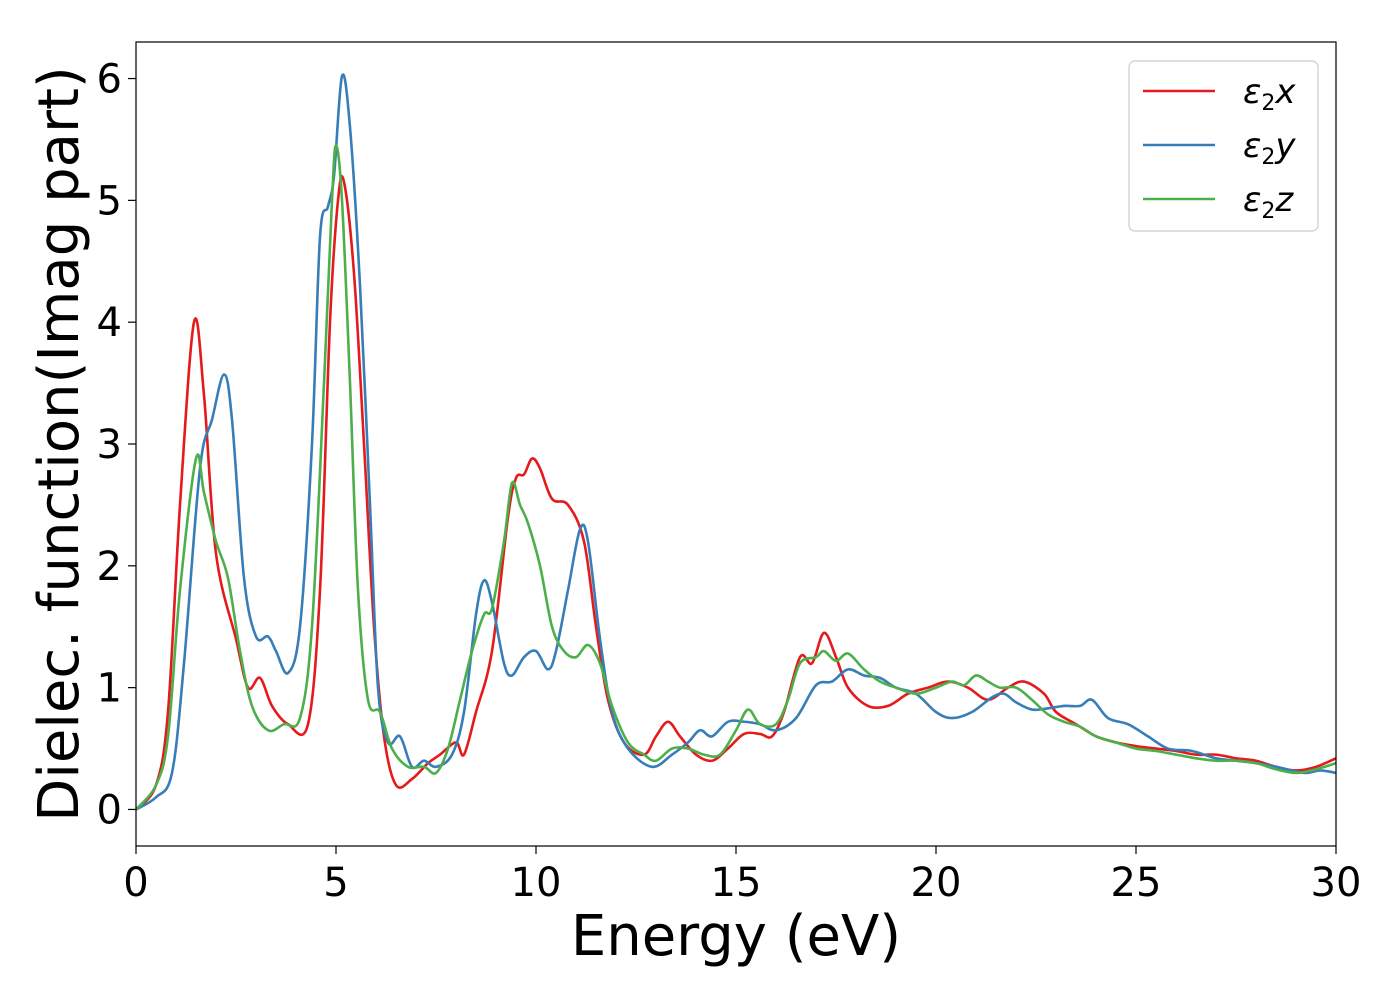 The height and width of the screenshot is (1000, 1400). What do you see at coordinates (135, 883) in the screenshot?
I see `x-tick-label: 0` at bounding box center [135, 883].